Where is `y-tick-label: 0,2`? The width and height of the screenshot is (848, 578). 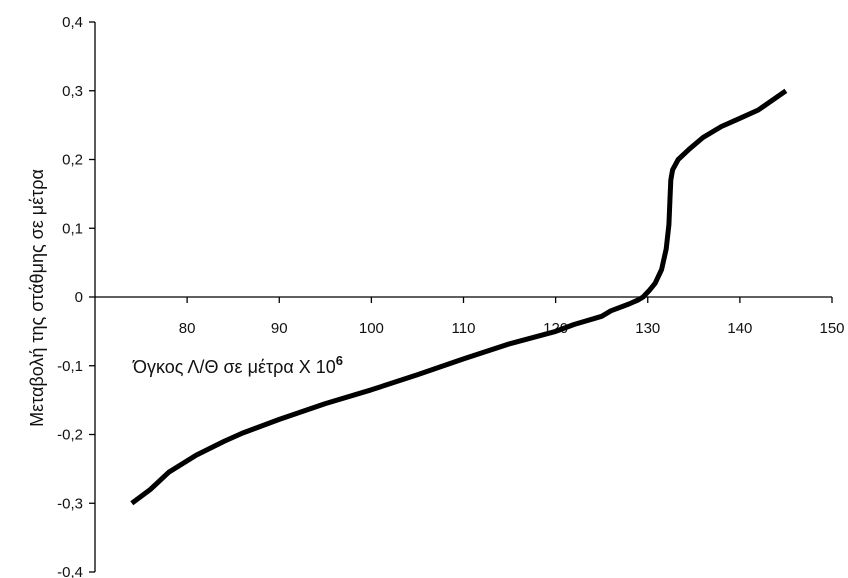 y-tick-label: 0,2 is located at coordinates (72, 160).